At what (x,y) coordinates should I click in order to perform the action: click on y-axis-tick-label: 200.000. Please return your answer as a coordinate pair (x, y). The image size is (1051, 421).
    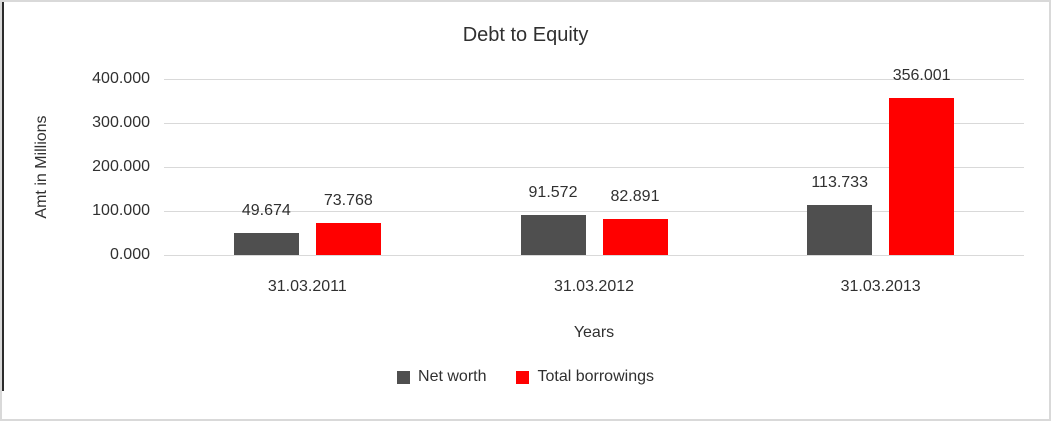
    Looking at the image, I should click on (121, 166).